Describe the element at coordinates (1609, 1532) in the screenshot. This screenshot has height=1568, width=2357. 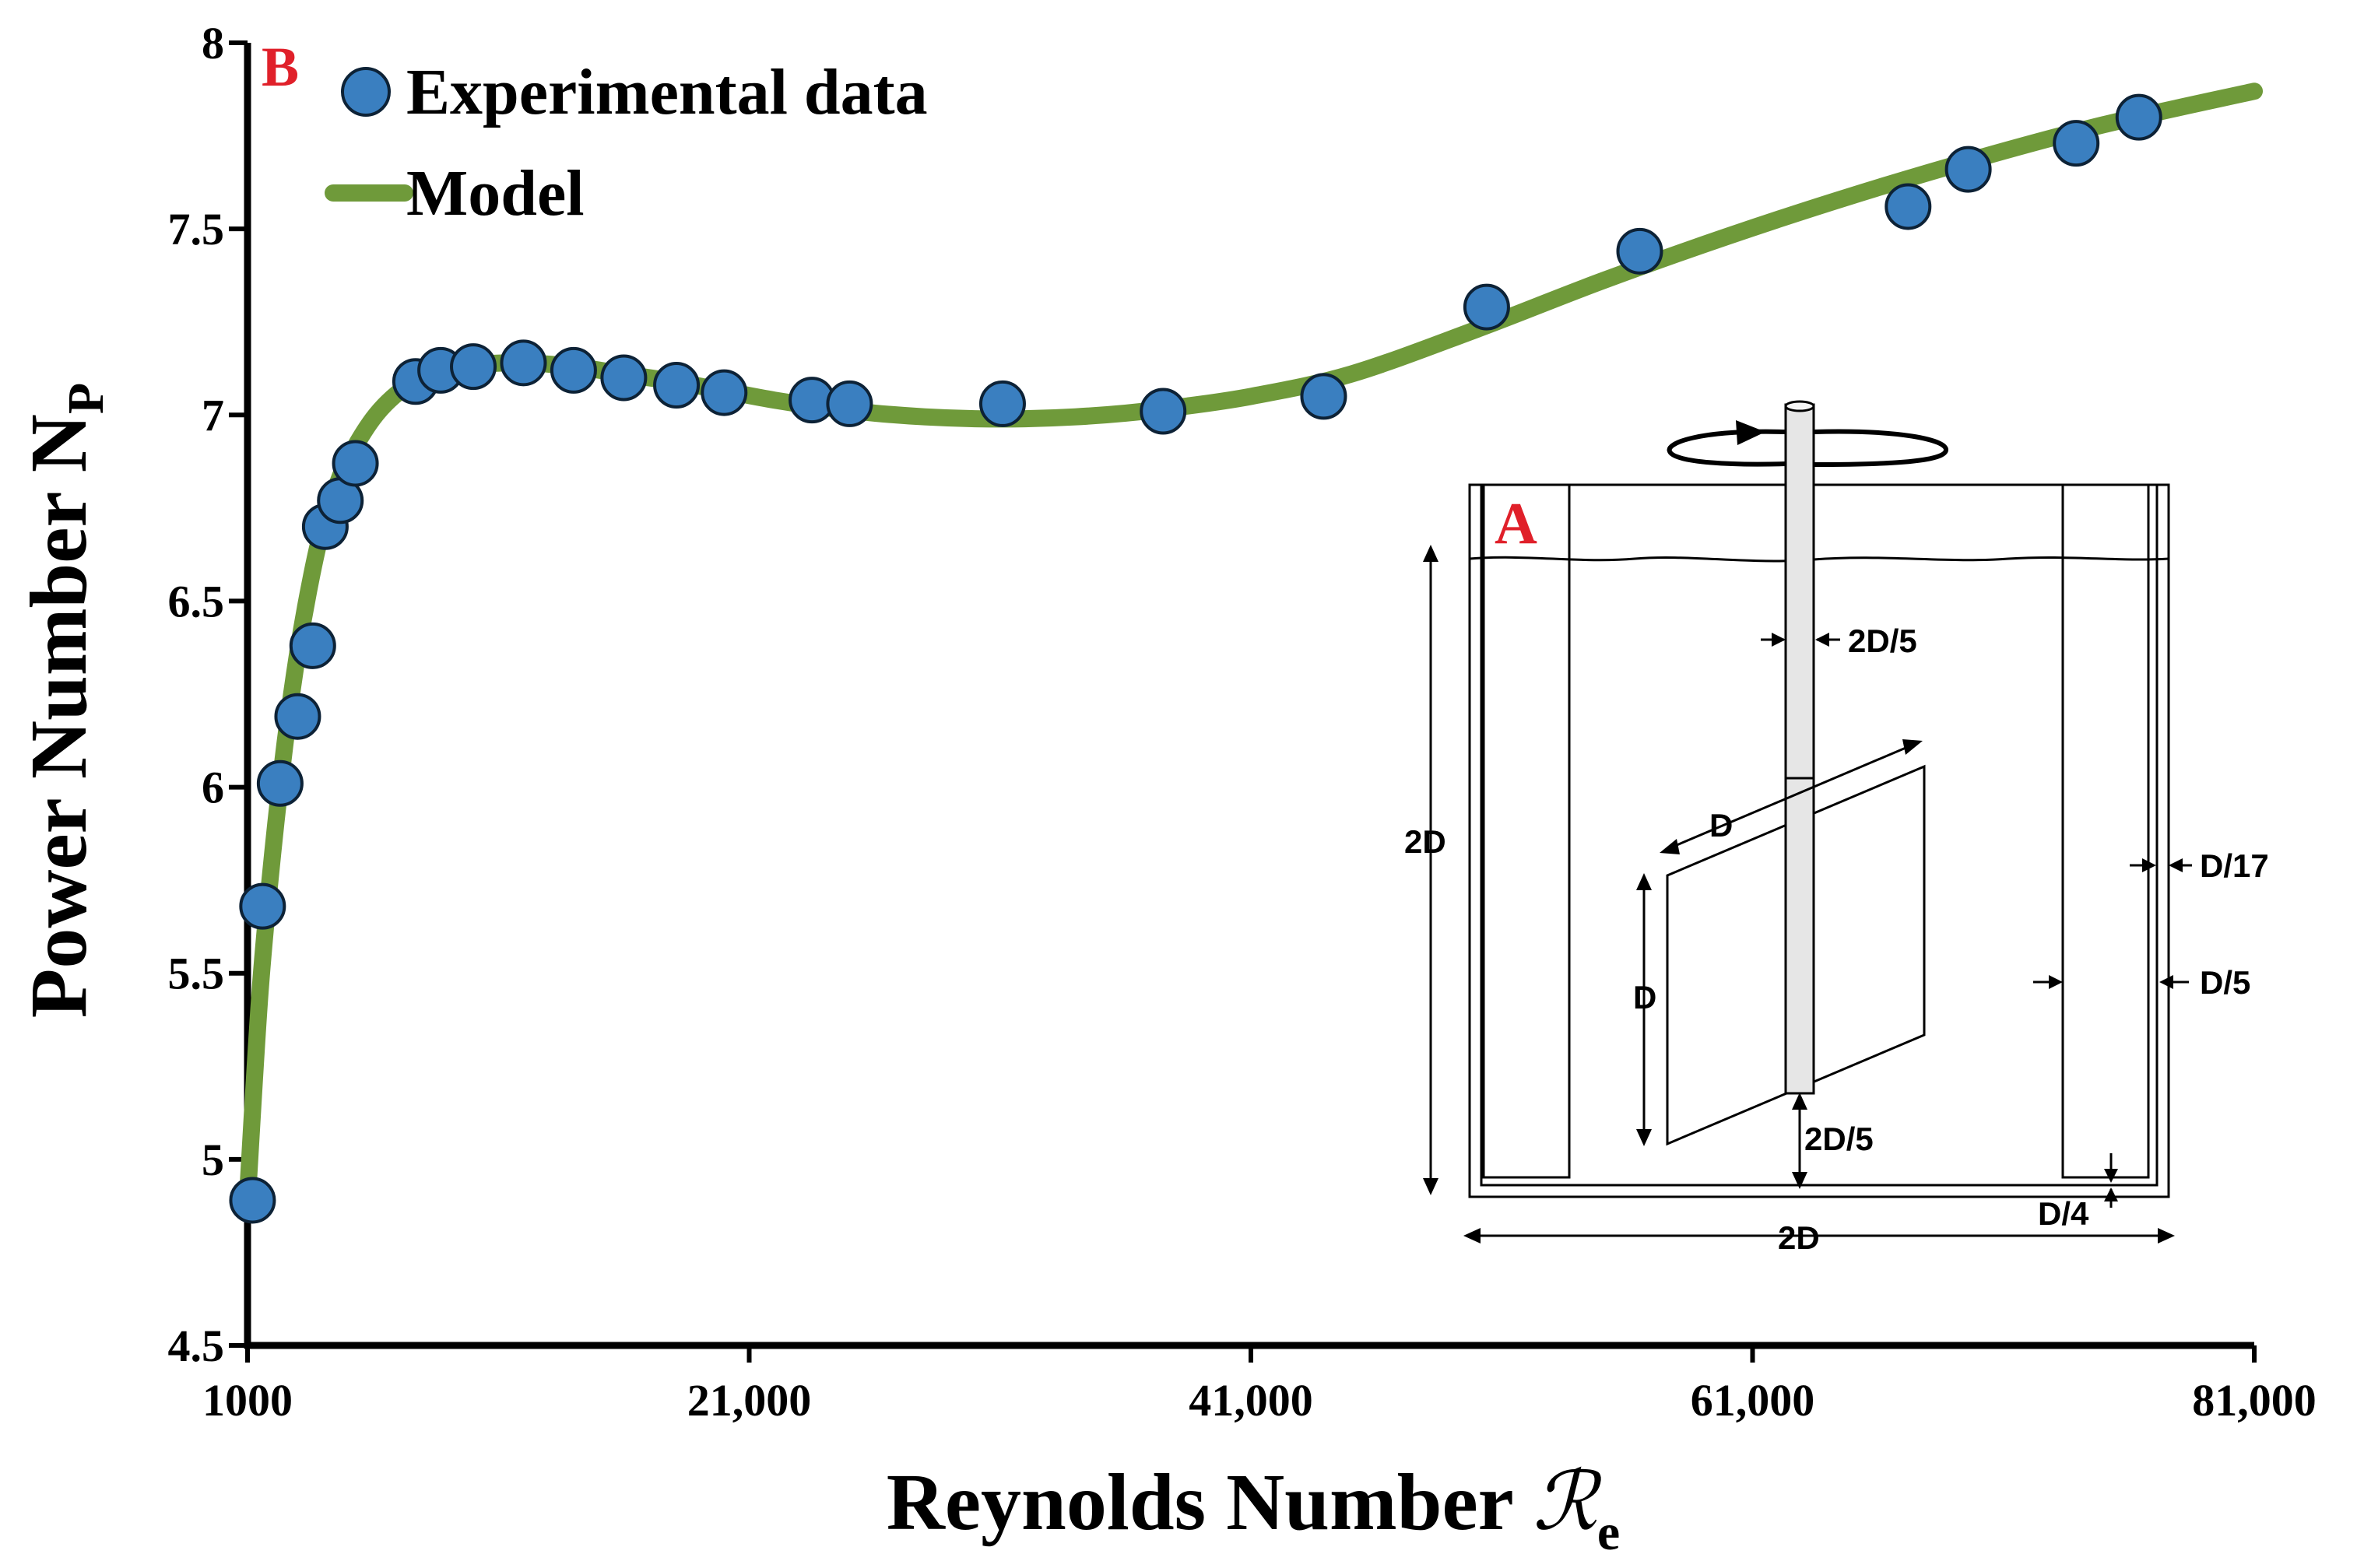
I see `x-axis-title-subscript: e` at that location.